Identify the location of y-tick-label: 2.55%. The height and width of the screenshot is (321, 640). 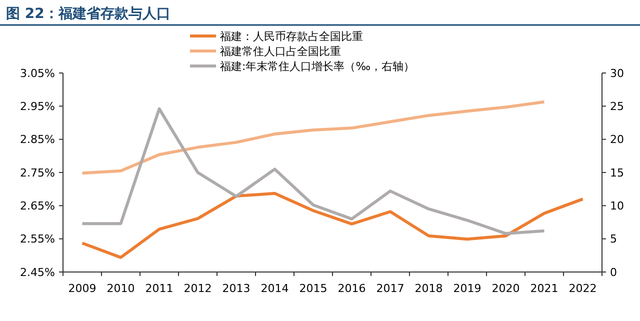
(37, 239).